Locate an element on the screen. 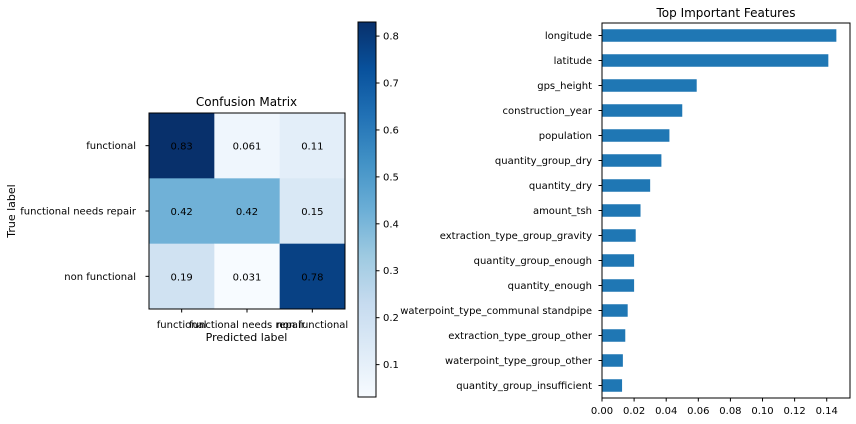 This screenshot has width=856, height=424. cm-x-tick-label: non functional is located at coordinates (312, 325).